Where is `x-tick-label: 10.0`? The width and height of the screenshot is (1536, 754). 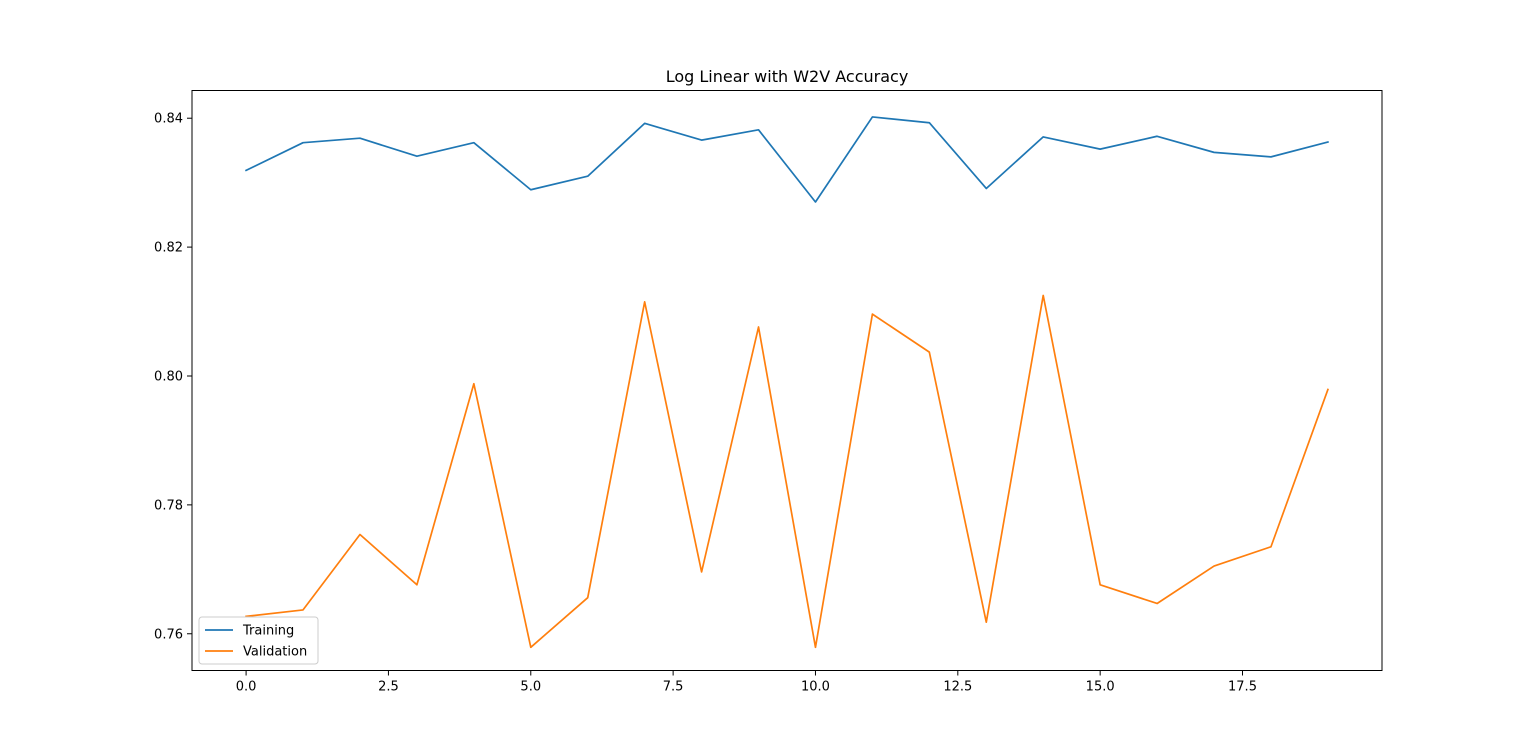 x-tick-label: 10.0 is located at coordinates (815, 687).